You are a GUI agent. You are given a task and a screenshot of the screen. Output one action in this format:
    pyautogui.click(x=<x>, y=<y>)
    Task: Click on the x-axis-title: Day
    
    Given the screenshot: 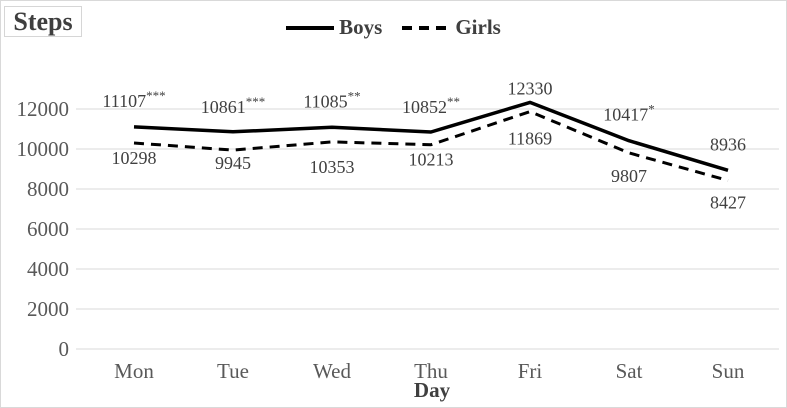 What is the action you would take?
    pyautogui.click(x=432, y=390)
    